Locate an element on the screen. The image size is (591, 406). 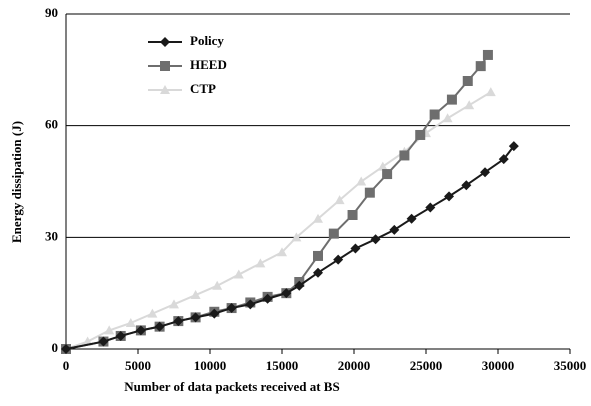
y-tick-label: 0 is located at coordinates (55, 347).